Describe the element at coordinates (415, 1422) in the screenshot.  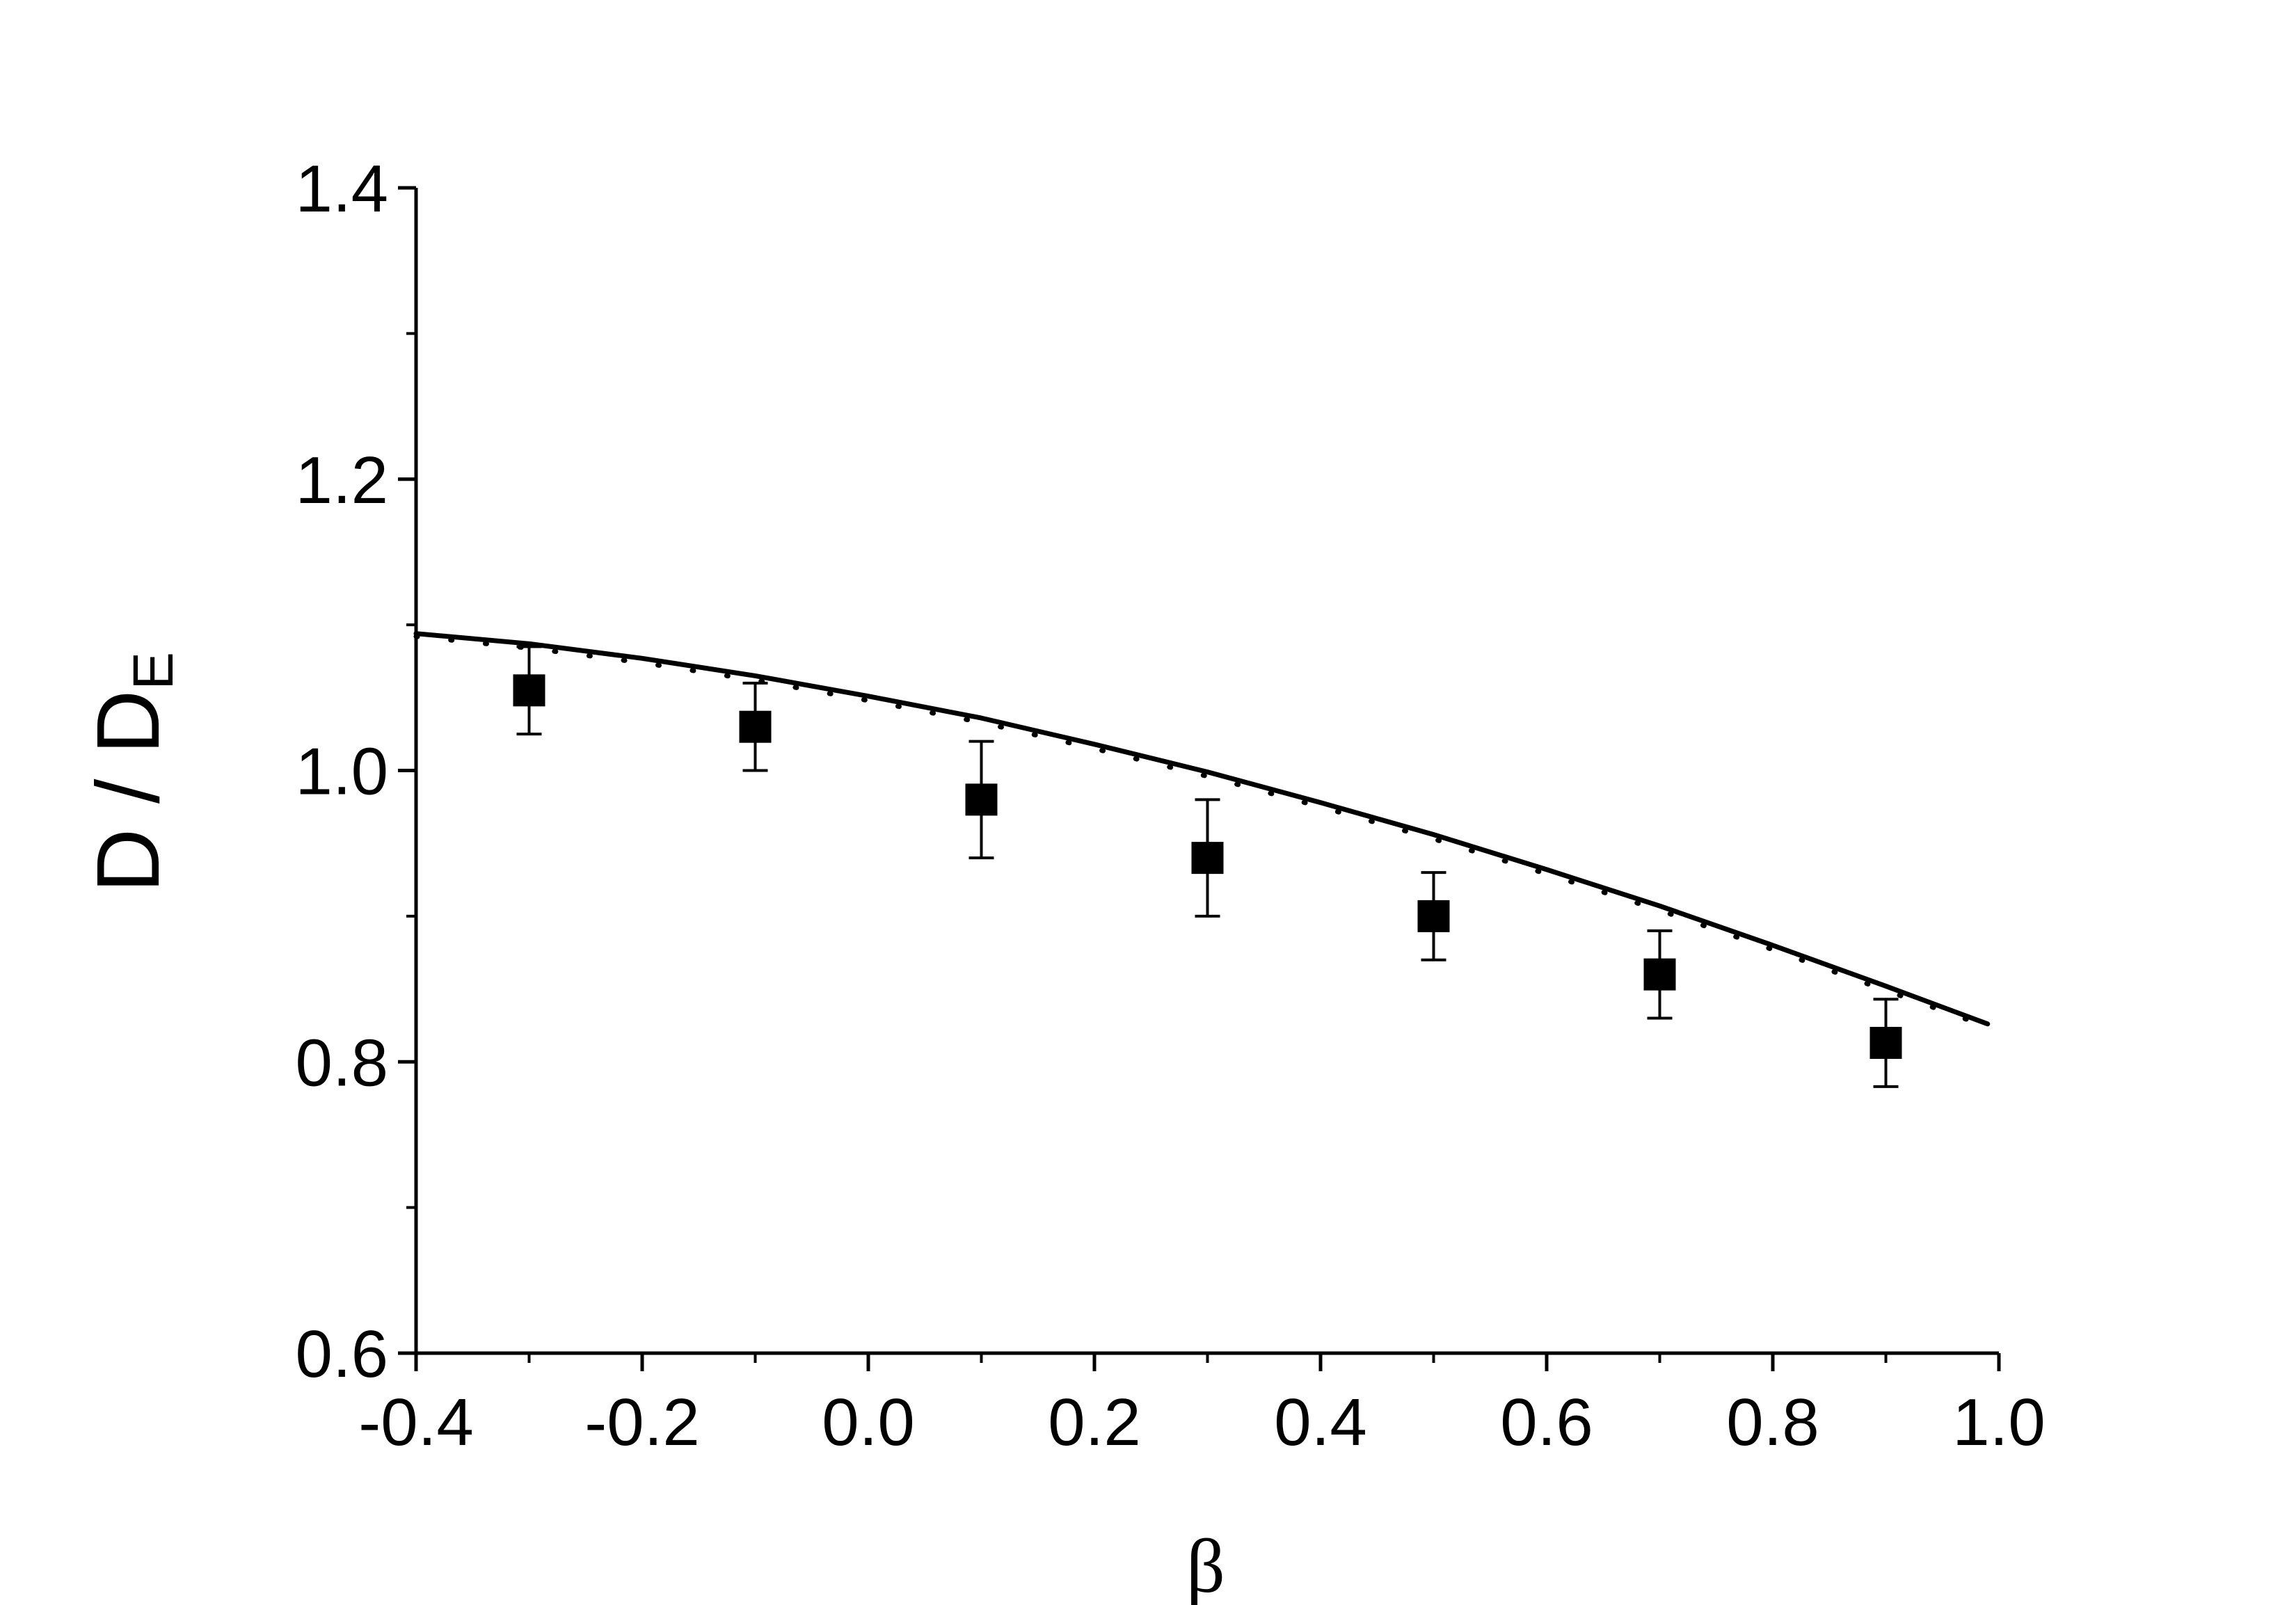
I see `x-tick-label: -0.4` at that location.